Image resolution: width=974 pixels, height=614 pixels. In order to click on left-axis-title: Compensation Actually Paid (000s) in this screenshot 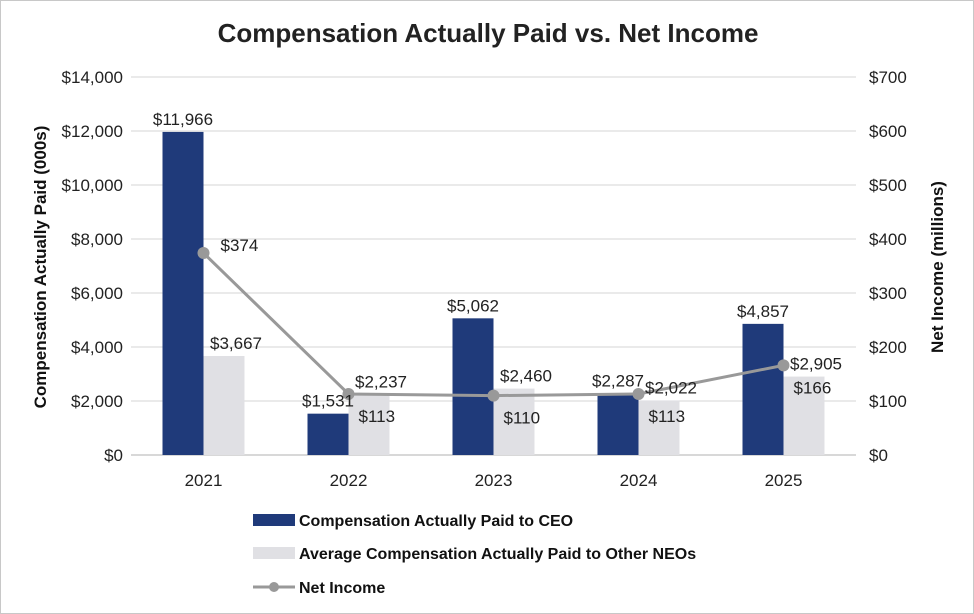, I will do `click(40, 267)`.